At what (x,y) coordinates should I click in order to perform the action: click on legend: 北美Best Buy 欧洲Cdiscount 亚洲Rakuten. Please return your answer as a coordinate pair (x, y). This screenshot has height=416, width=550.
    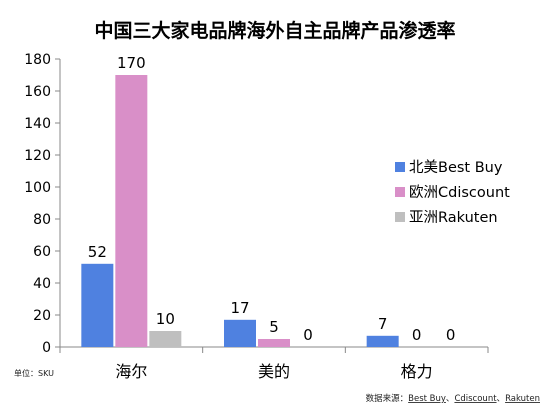
    Looking at the image, I should click on (452, 192).